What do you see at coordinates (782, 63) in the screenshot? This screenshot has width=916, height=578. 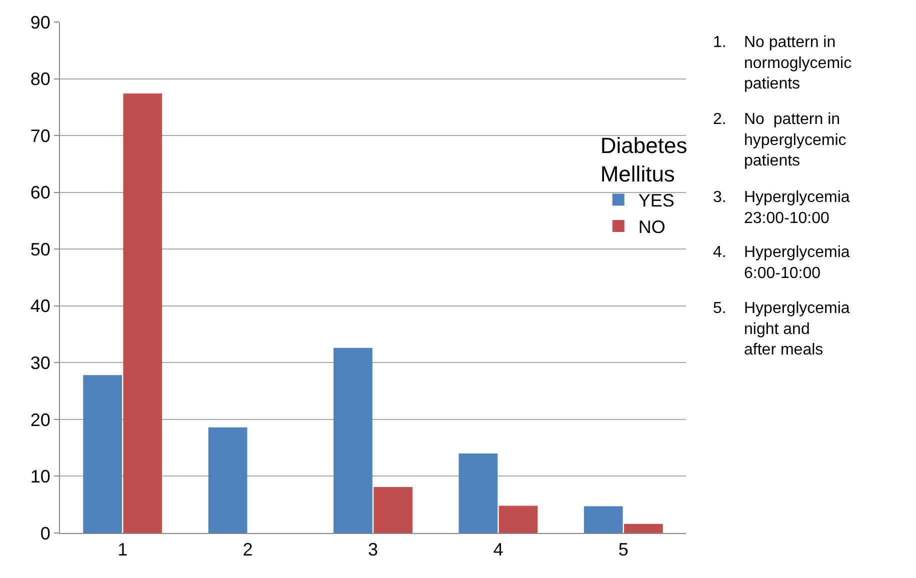 I see `text: 1. No pattern in normoglycemic patients` at bounding box center [782, 63].